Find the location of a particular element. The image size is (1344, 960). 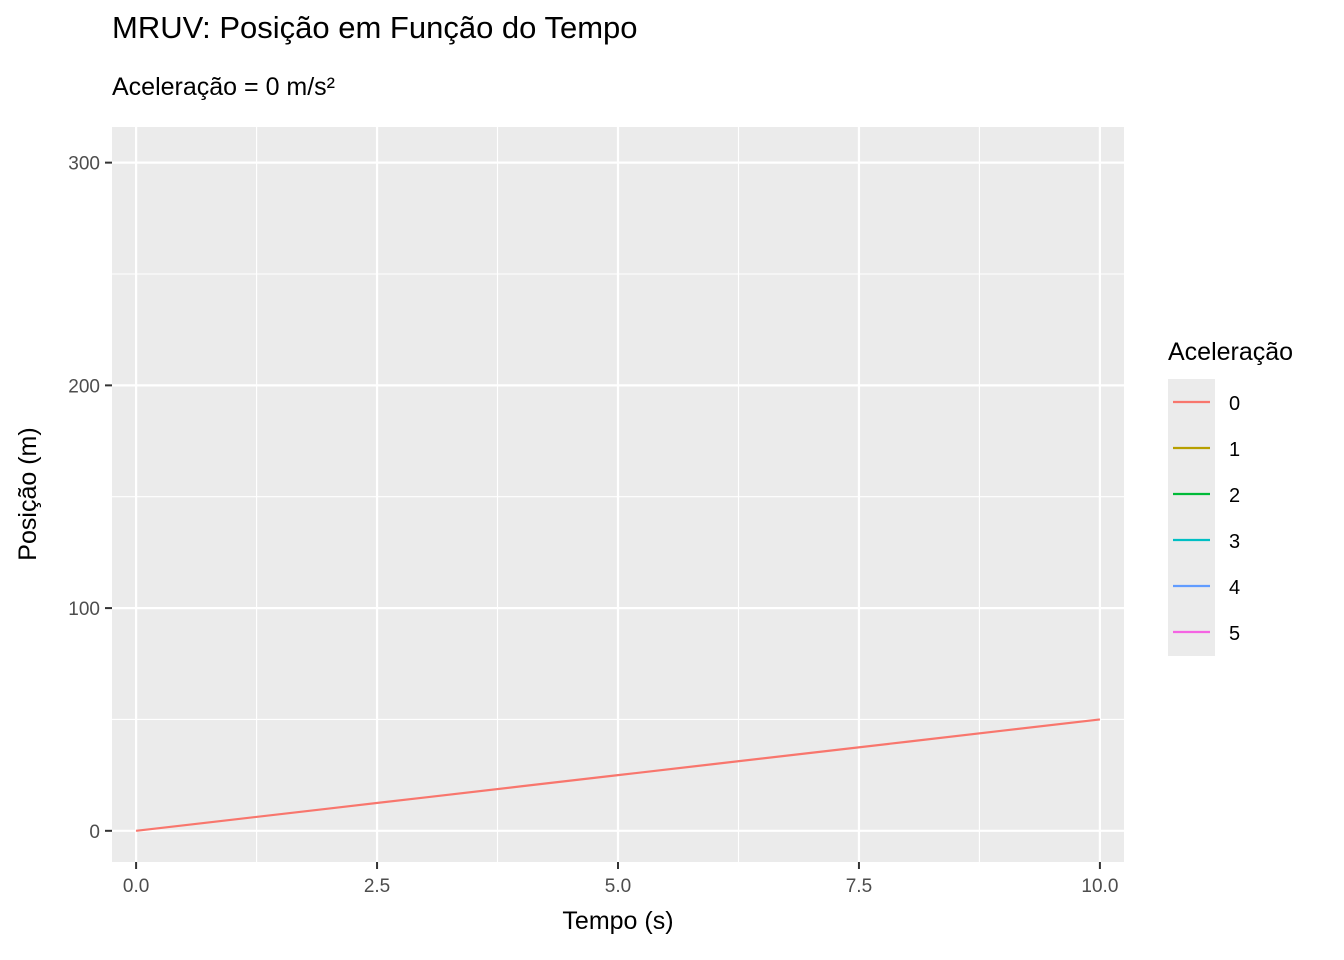

y-tick-label: 300 is located at coordinates (84, 164).